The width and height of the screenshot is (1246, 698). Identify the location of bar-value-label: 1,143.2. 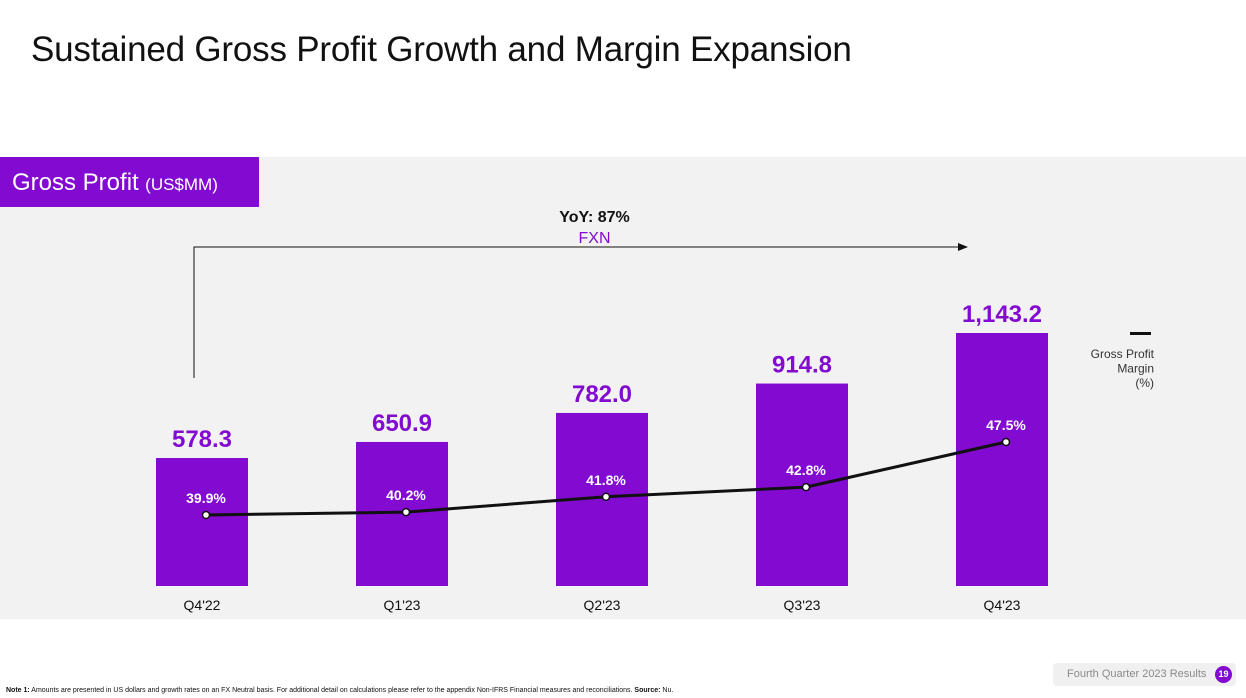
(1002, 314).